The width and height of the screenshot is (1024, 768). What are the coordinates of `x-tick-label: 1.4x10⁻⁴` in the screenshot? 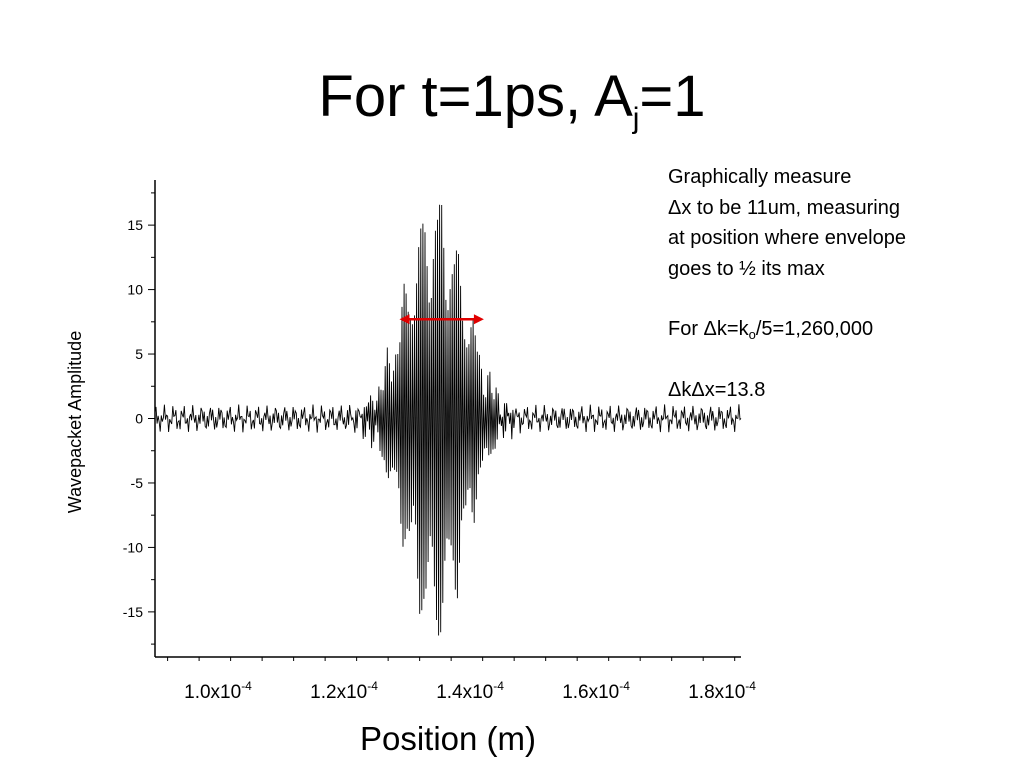 It's located at (470, 691).